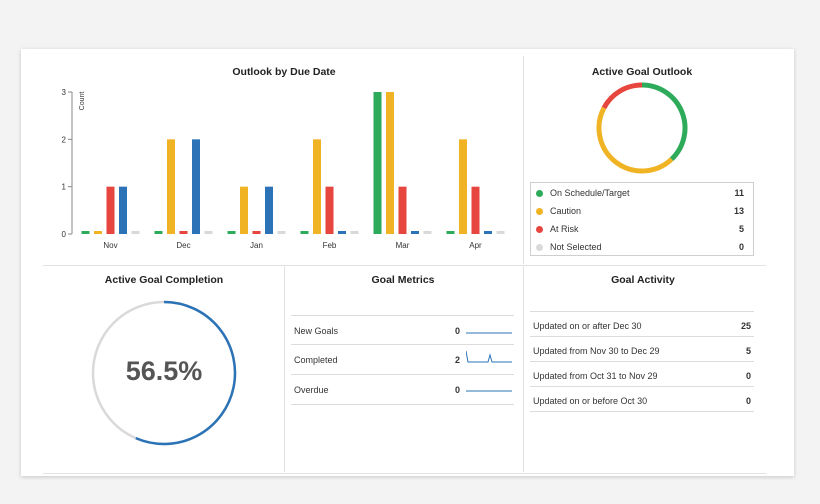 The width and height of the screenshot is (820, 504). I want to click on active-goal-outlook-title: Active Goal Outlook, so click(642, 72).